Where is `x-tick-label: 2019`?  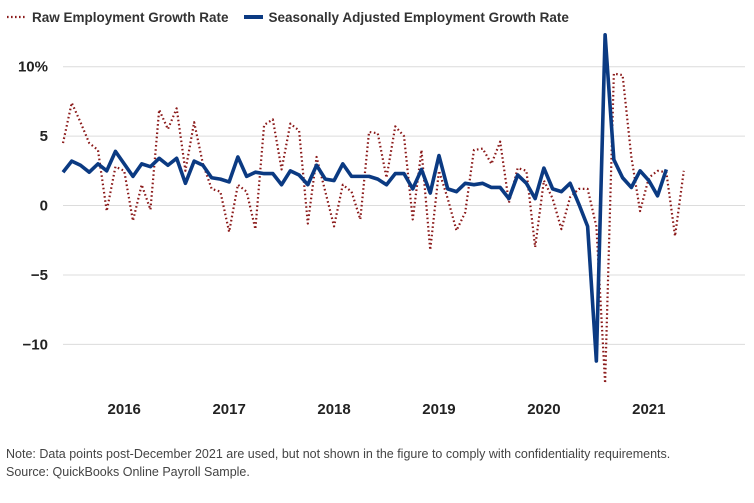
x-tick-label: 2019 is located at coordinates (438, 409).